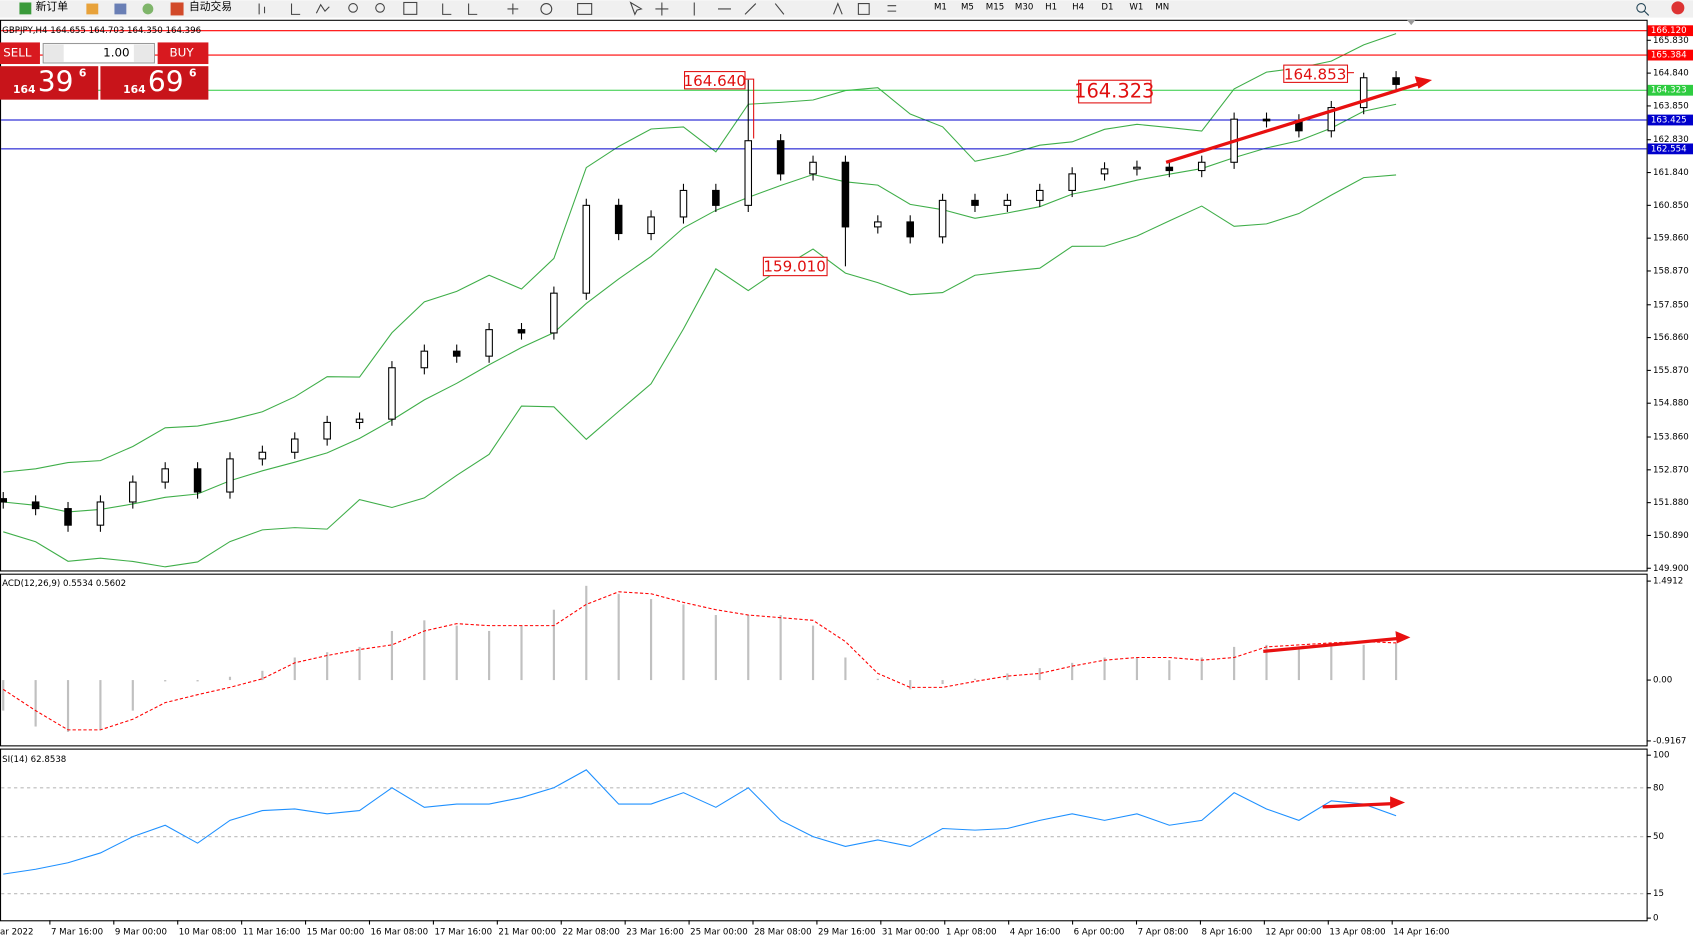  I want to click on x-tick-label: 8 Apr 16:00, so click(1227, 933).